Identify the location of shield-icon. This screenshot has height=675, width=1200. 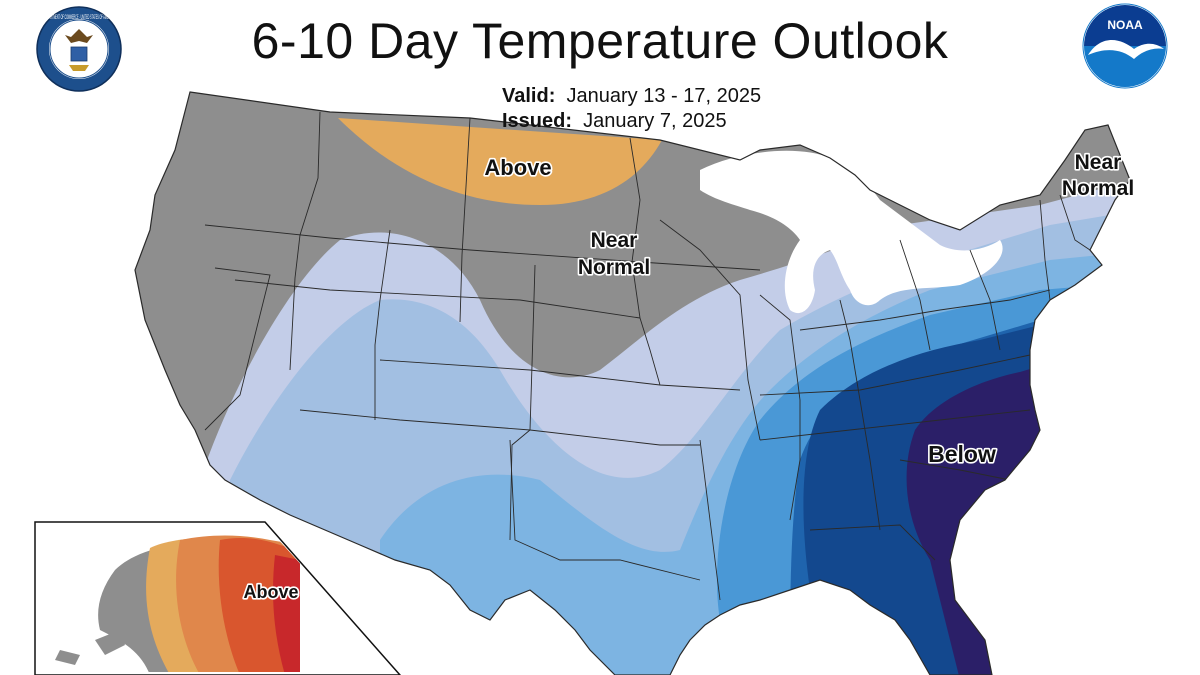
(79, 54).